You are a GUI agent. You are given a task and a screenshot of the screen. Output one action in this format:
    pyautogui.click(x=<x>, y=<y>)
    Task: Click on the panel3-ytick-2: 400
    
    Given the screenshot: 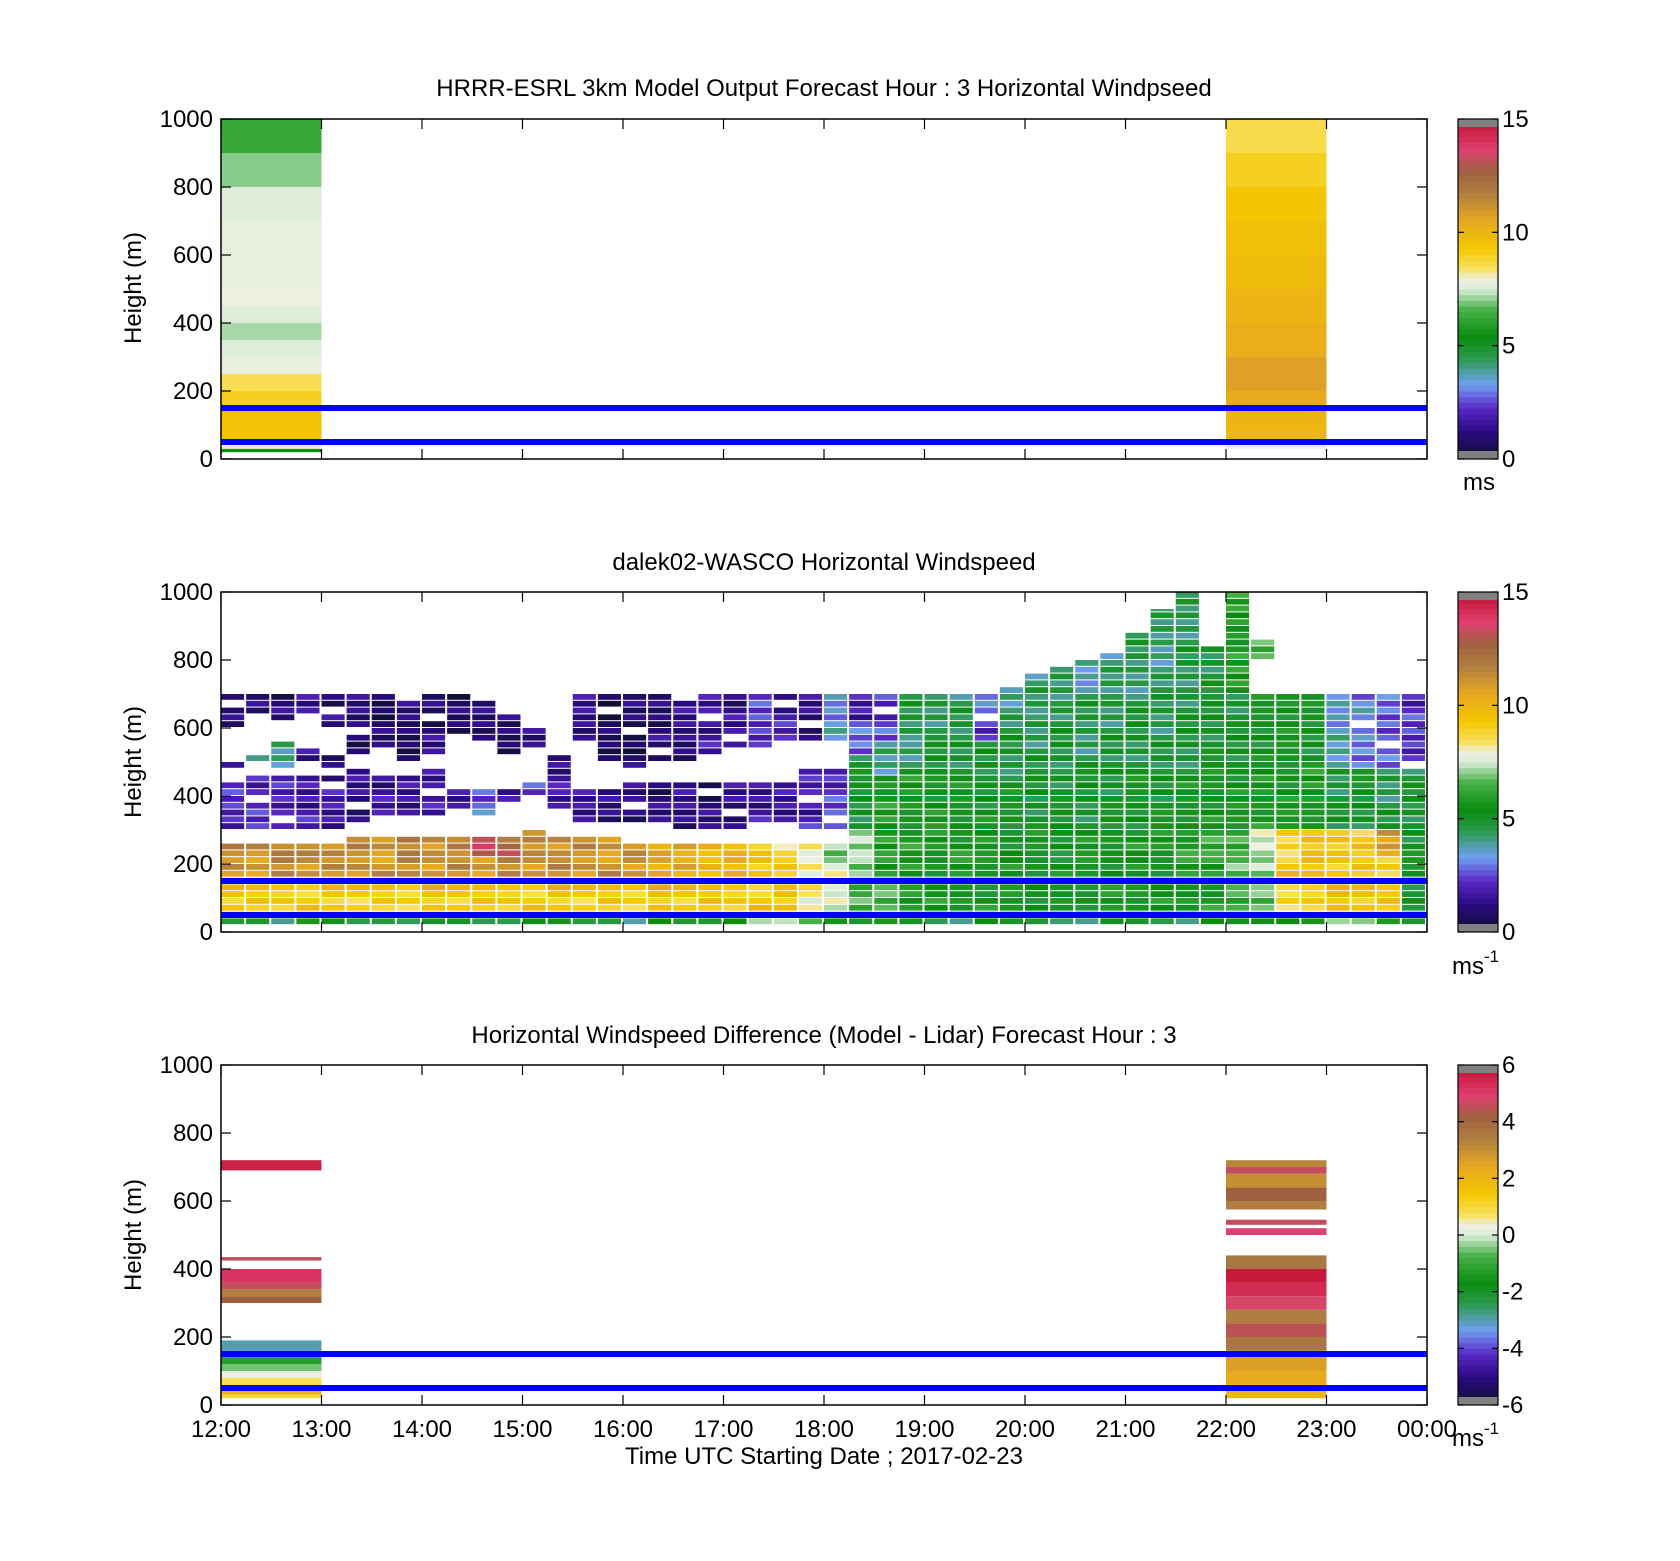 What is the action you would take?
    pyautogui.click(x=193, y=1269)
    